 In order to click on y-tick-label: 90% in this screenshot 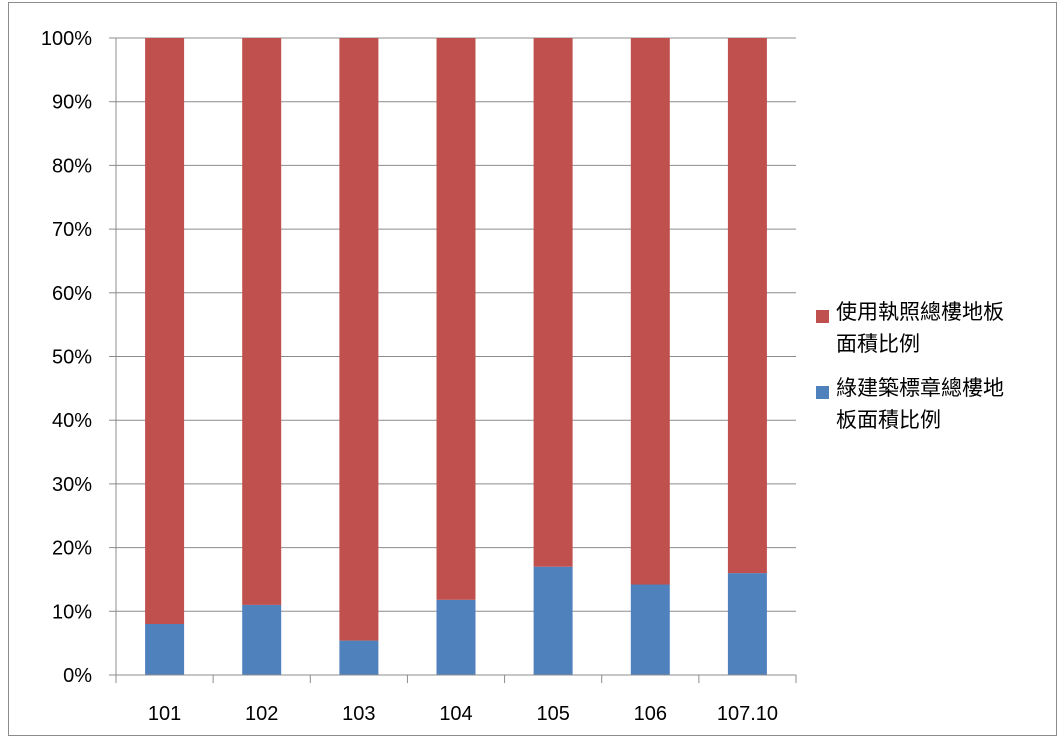, I will do `click(72, 103)`.